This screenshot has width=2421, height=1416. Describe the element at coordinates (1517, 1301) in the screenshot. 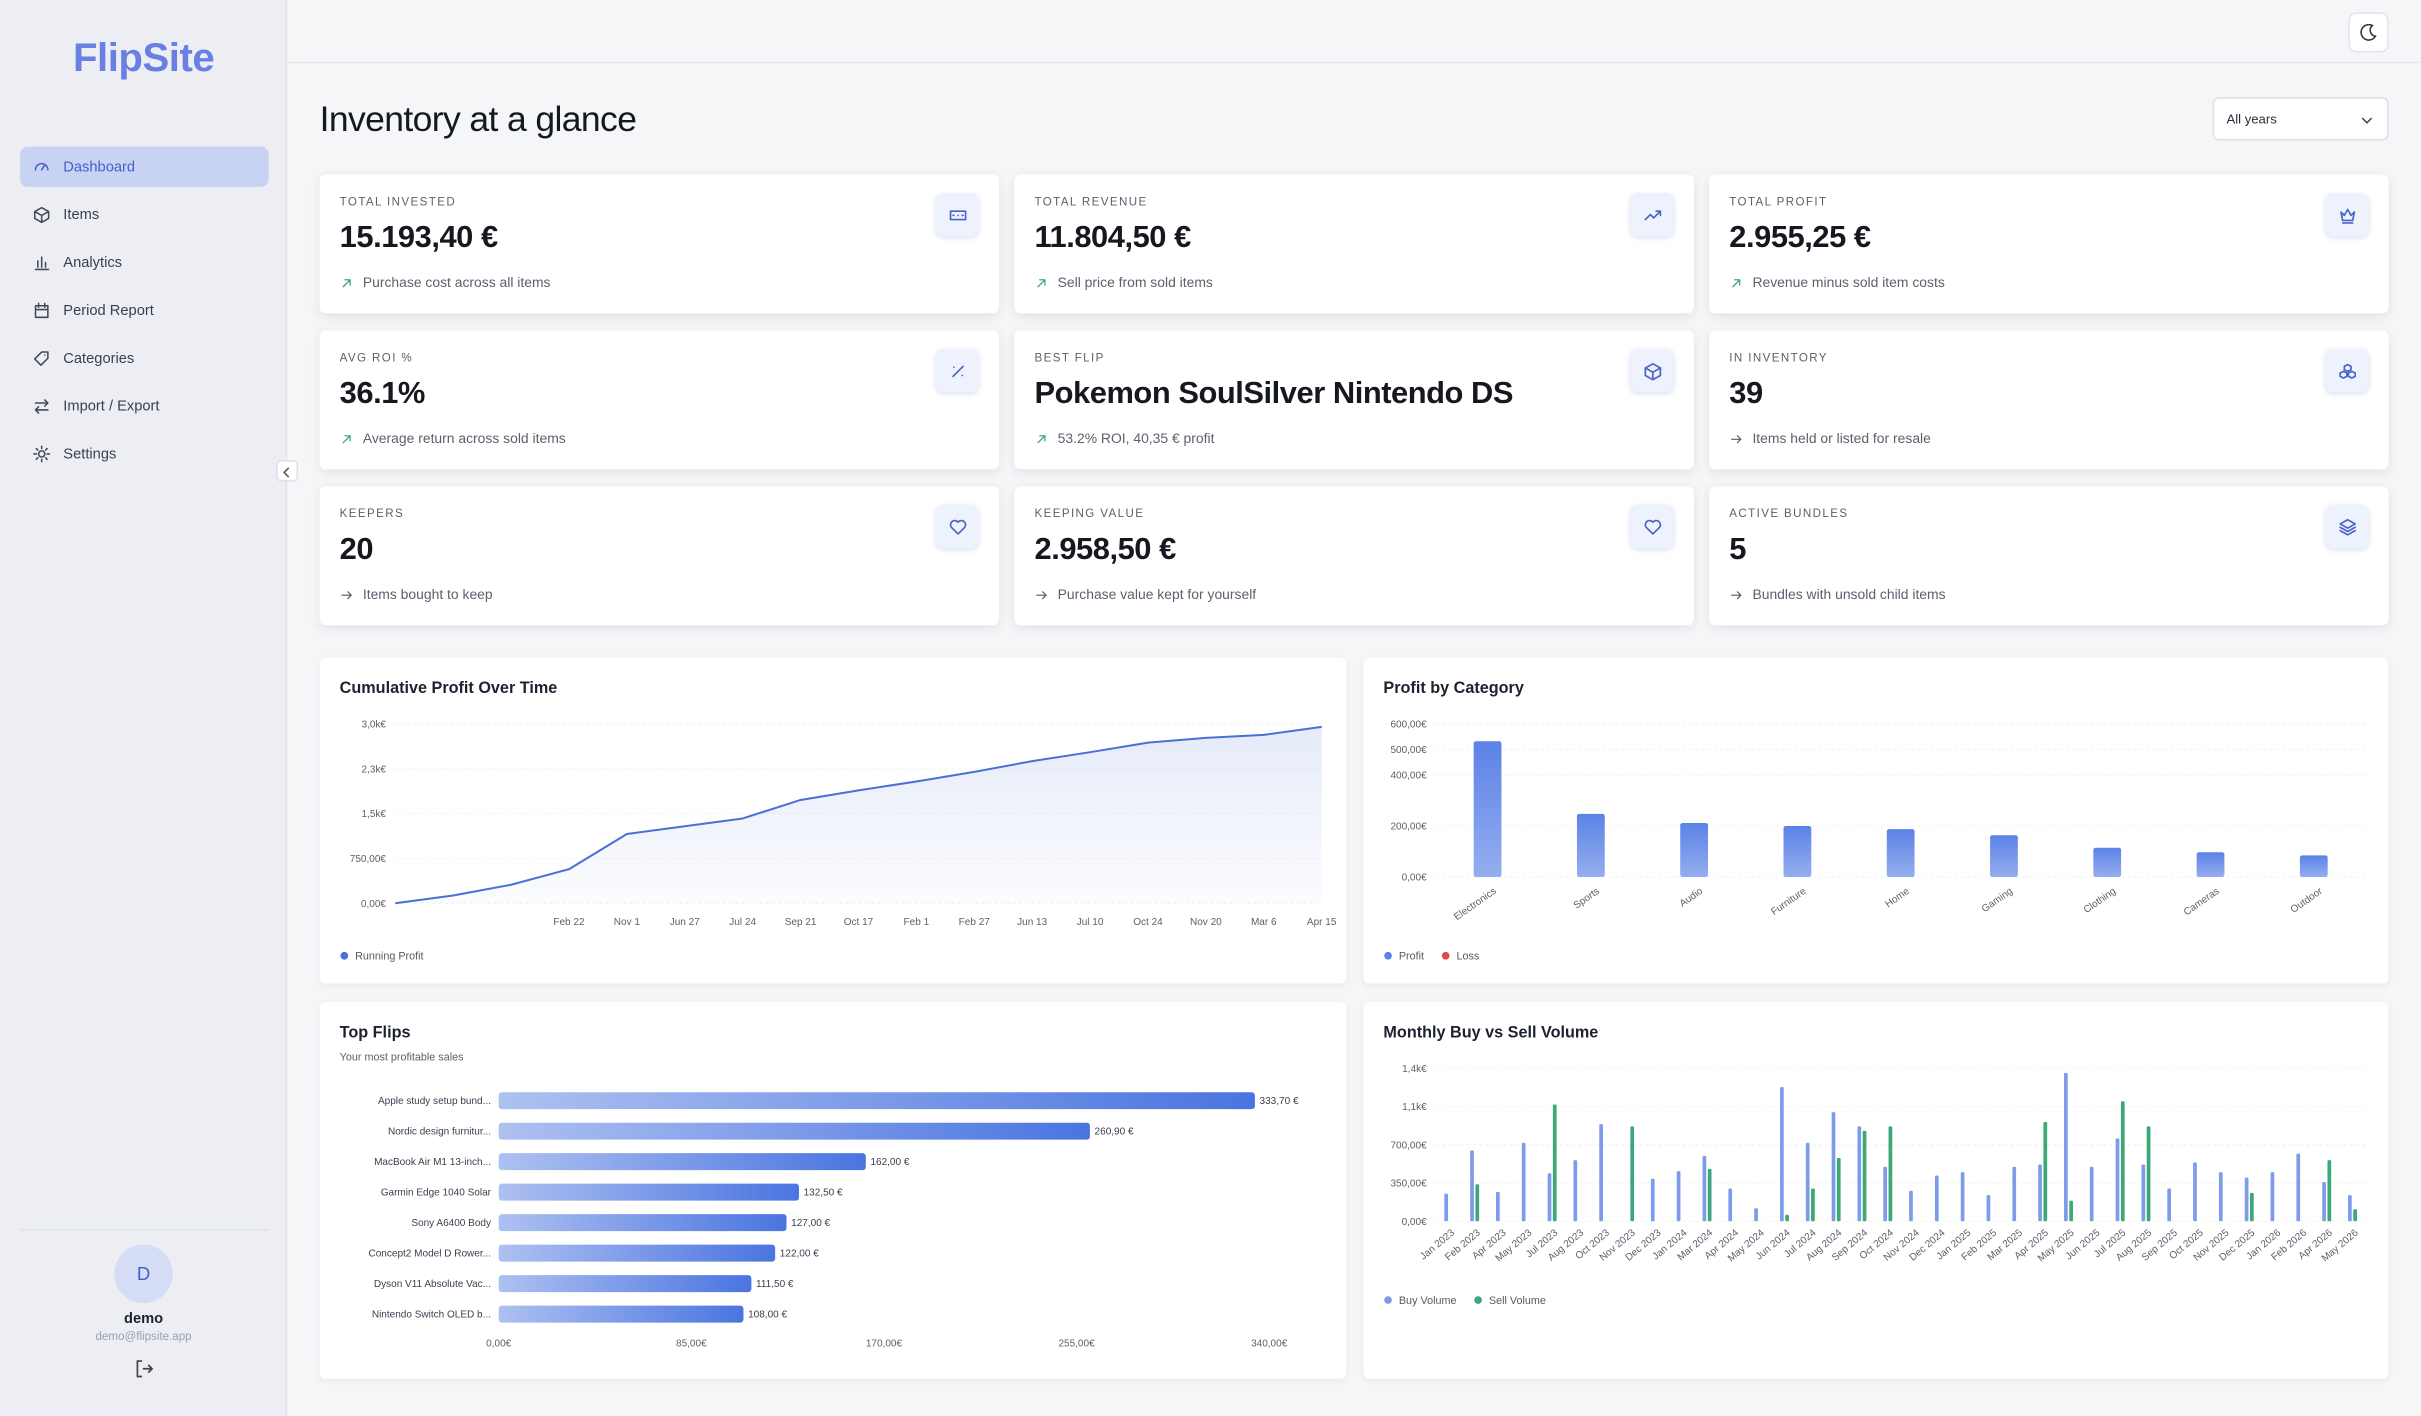

I see `legend-label: Sell Volume` at that location.